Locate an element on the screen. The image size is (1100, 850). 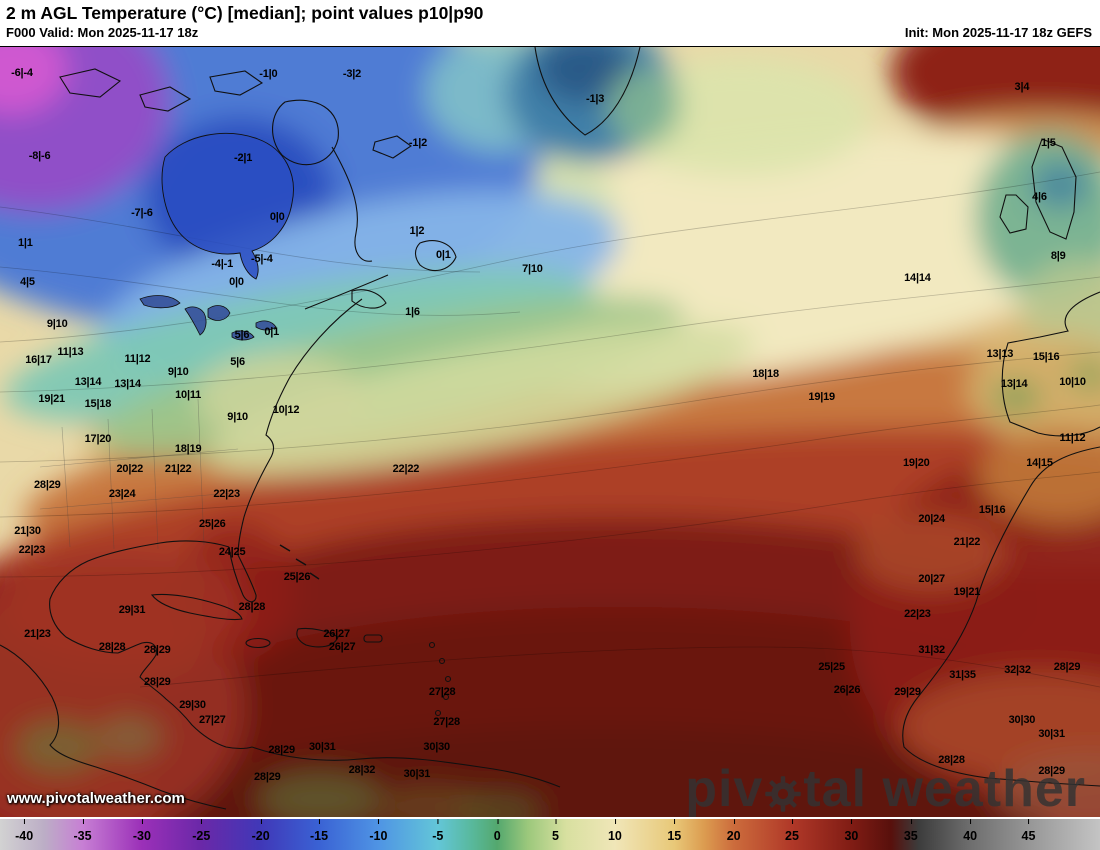
colorbar-tick: -20 is located at coordinates (260, 831).